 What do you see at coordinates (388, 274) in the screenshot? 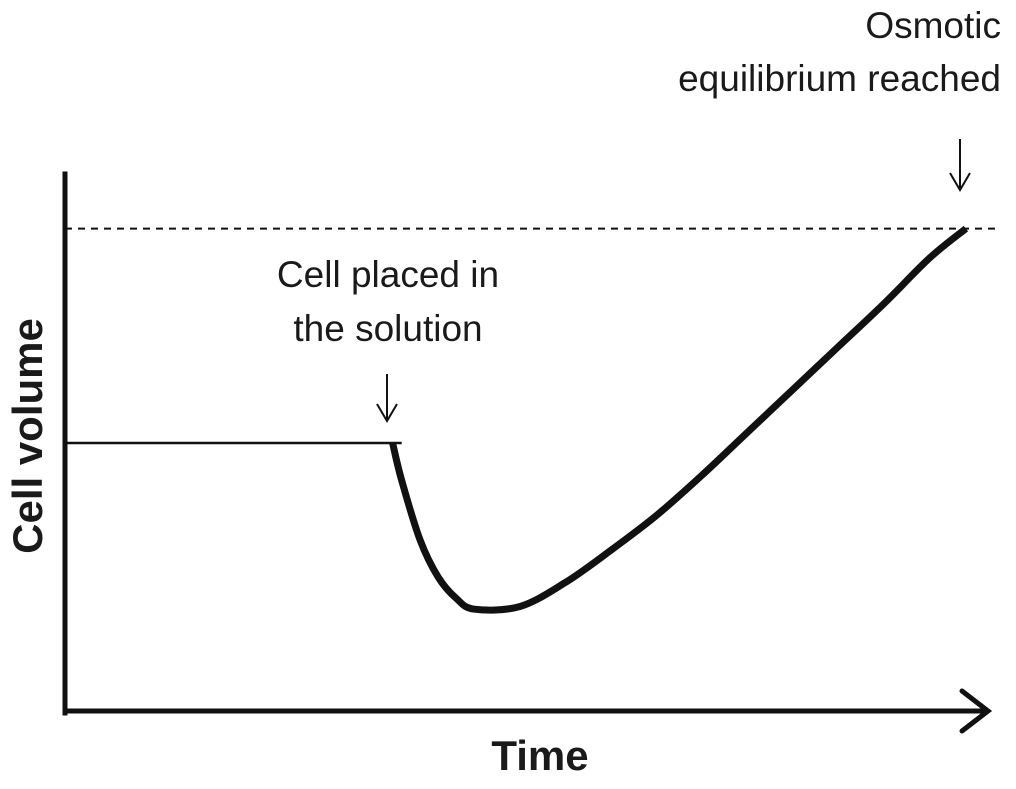
I see `annotation-cell-placed-line-1: Cell placed in` at bounding box center [388, 274].